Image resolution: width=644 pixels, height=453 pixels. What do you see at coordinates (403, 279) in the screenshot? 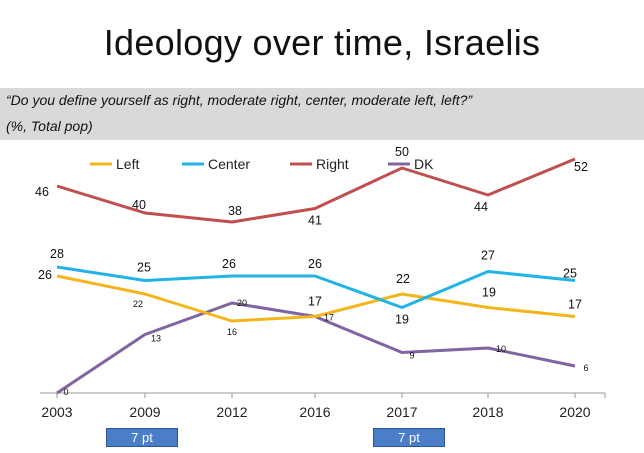
I see `data-label-left-2017: 22` at bounding box center [403, 279].